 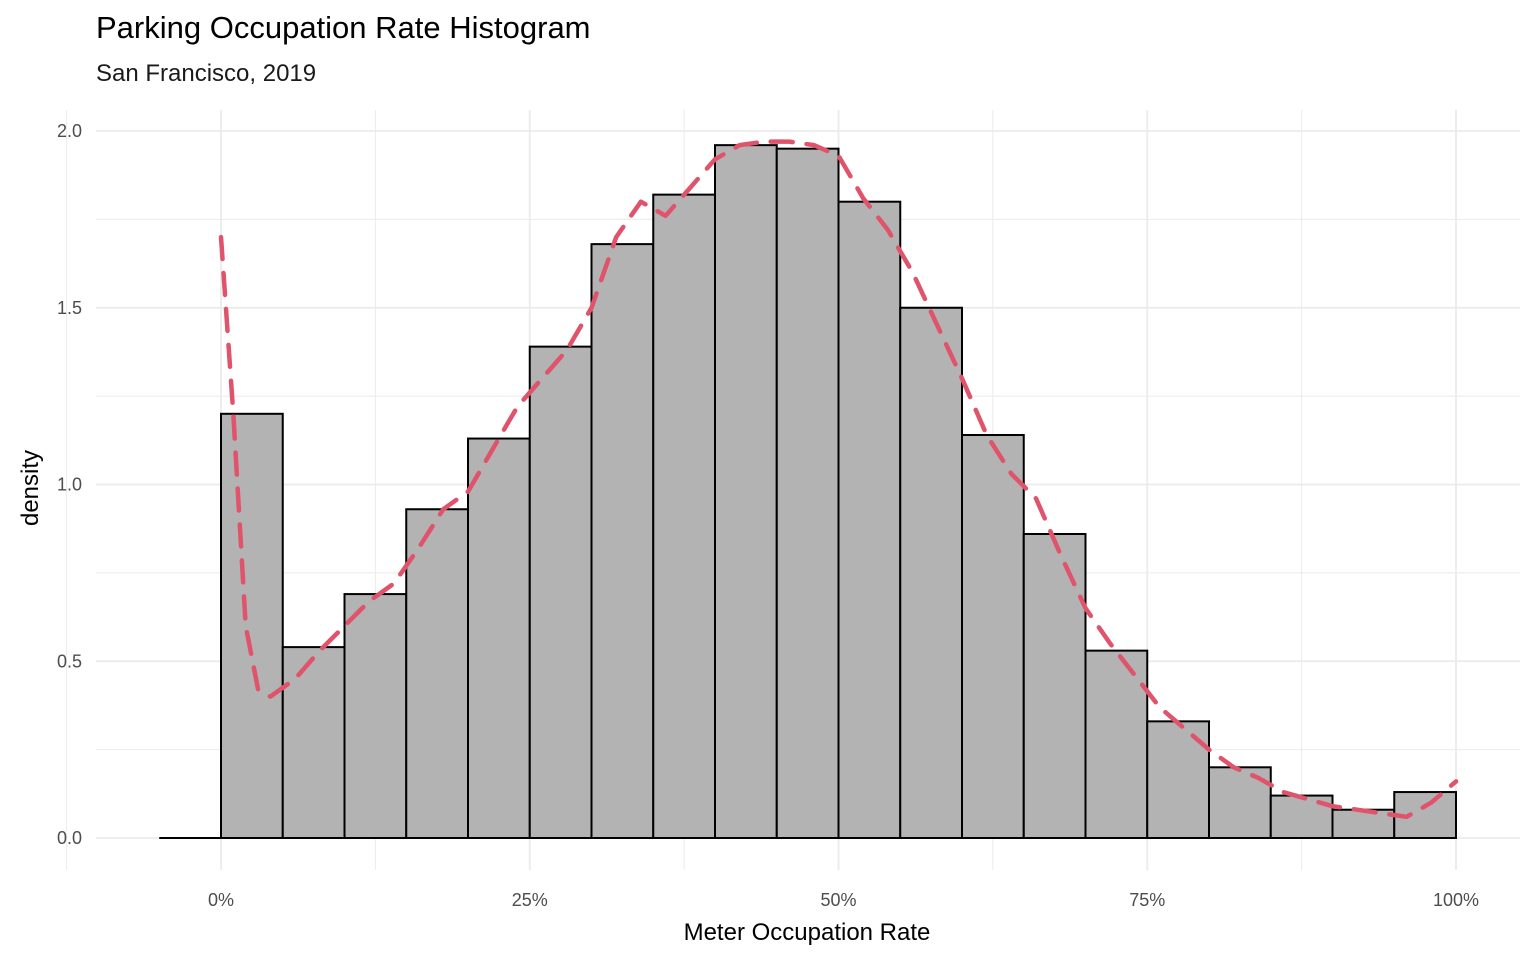 I want to click on x-tick-label: 100%, so click(x=1456, y=900).